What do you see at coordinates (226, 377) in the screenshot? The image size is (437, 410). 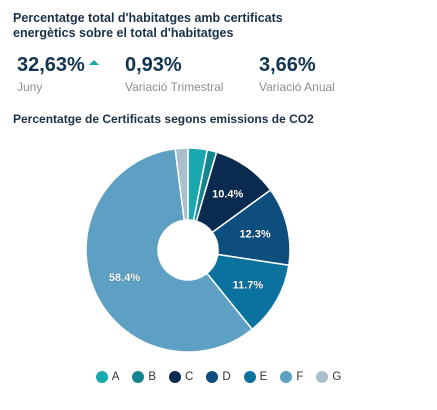 I see `legend-label: D` at bounding box center [226, 377].